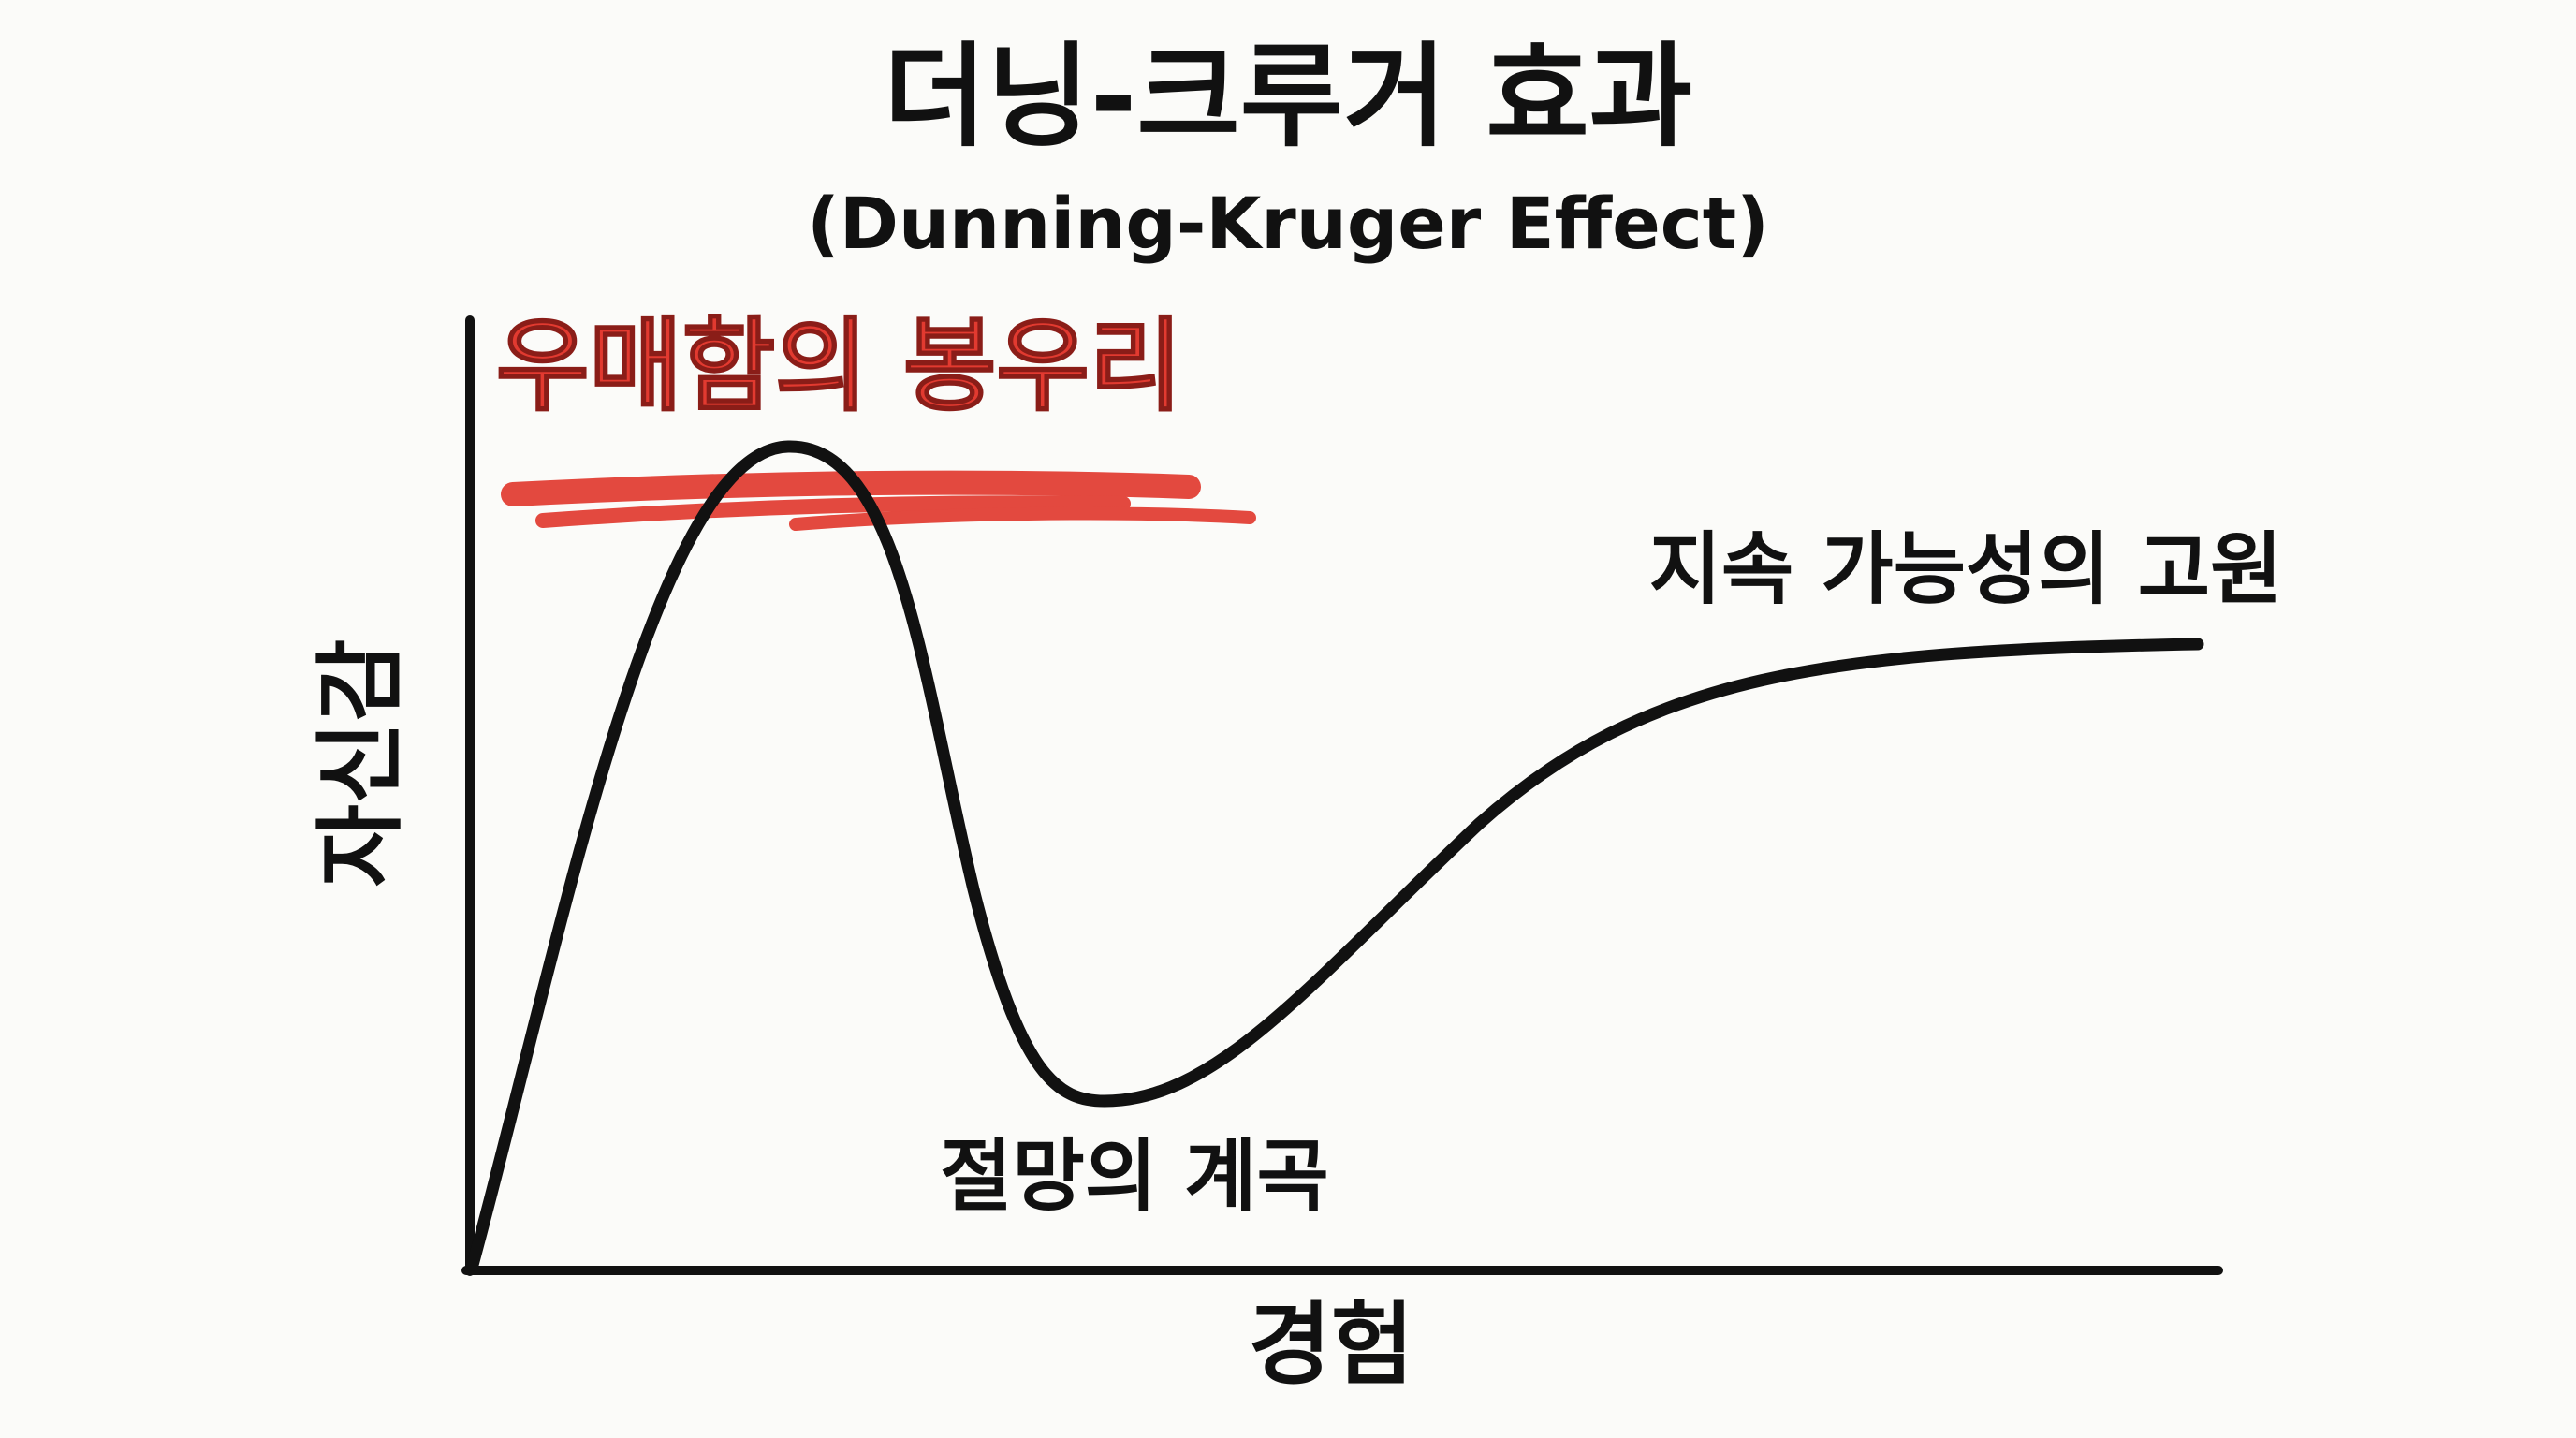 Image resolution: width=2576 pixels, height=1438 pixels. What do you see at coordinates (1288, 223) in the screenshot?
I see `subtitle: (Dunning-Kruger Effect)` at bounding box center [1288, 223].